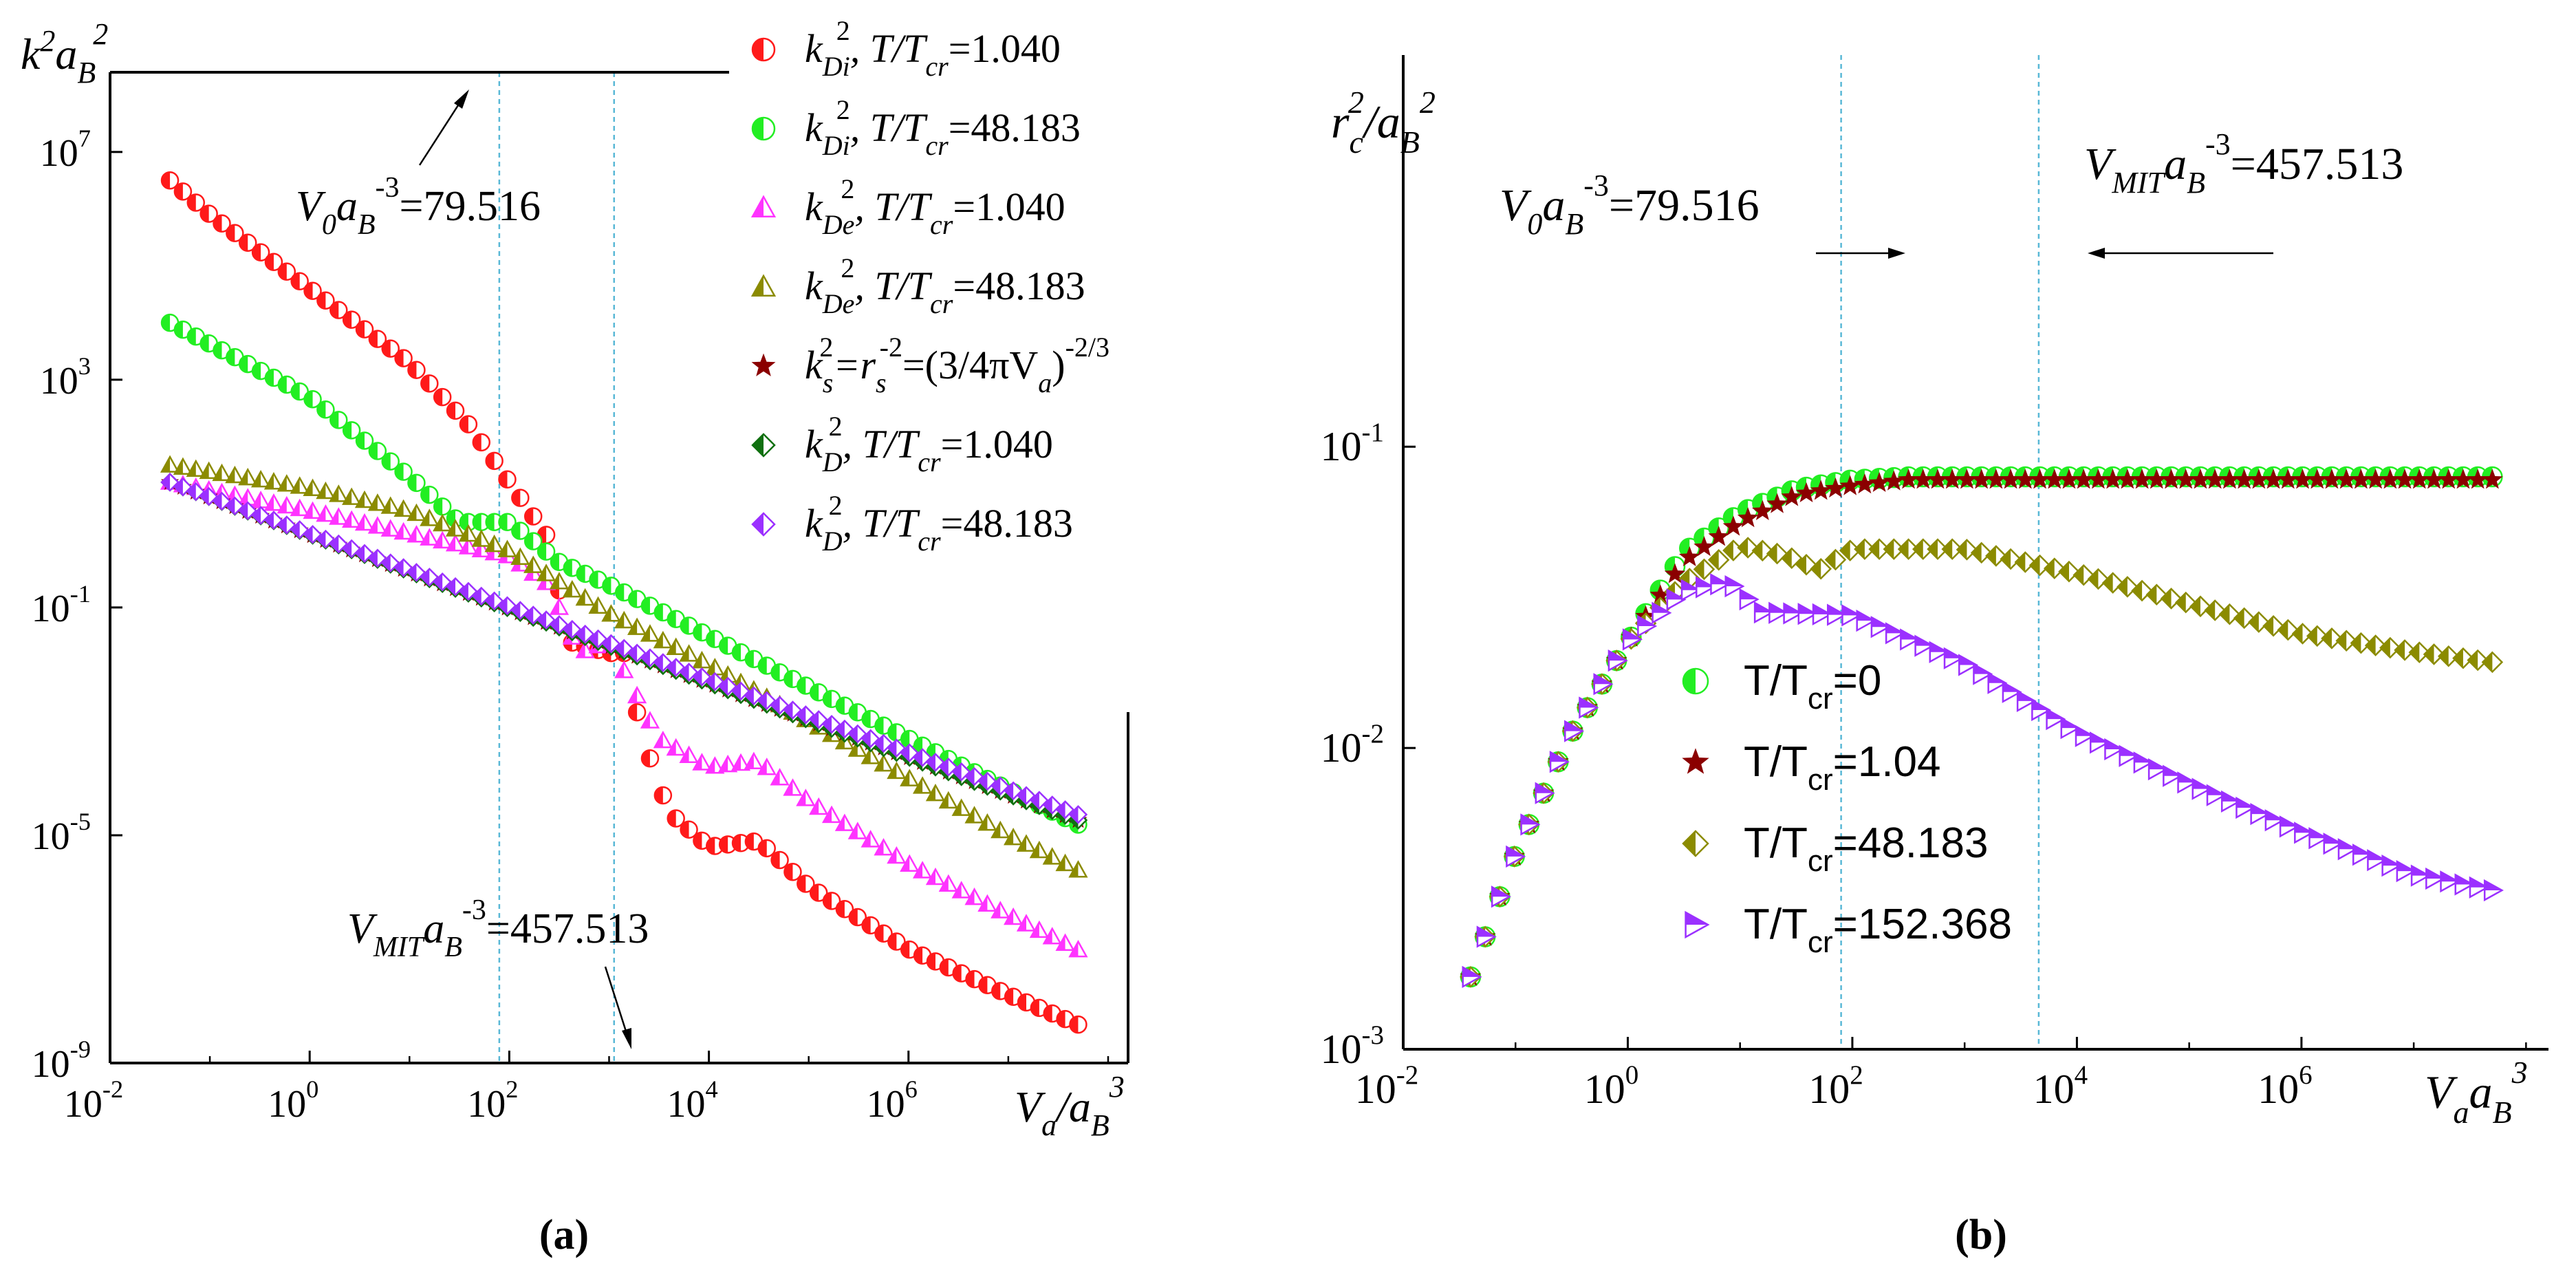  I want to click on a-legend-label: kDe2, T/Tcr=48.183, so click(945, 286).